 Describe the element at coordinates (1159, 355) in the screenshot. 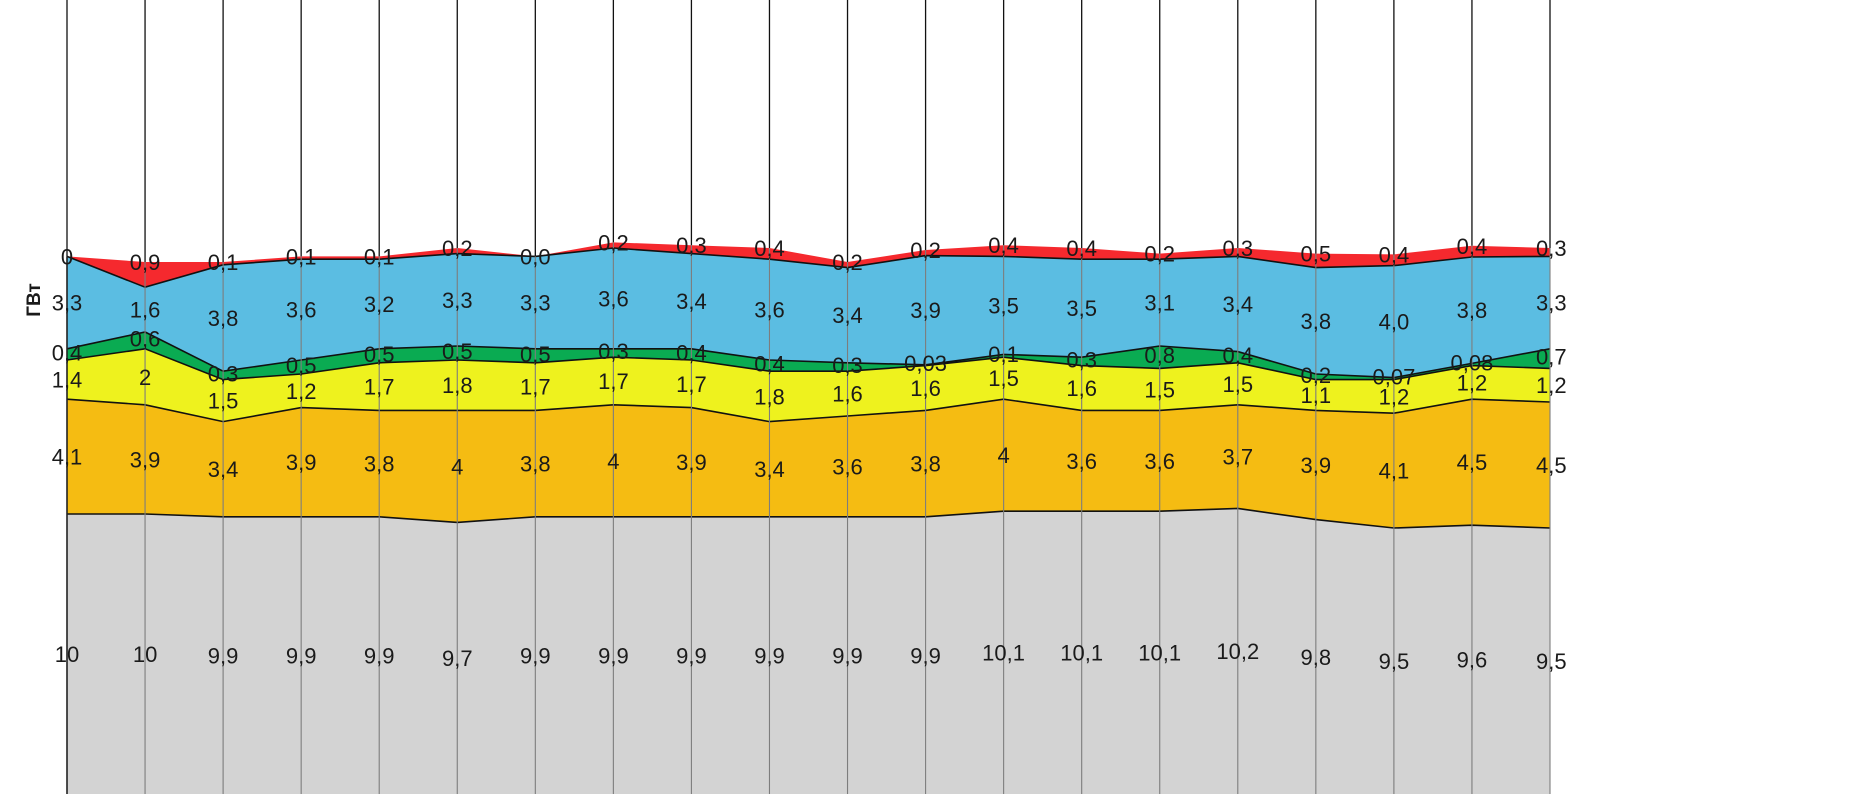

I see `data-label: 0,8` at that location.